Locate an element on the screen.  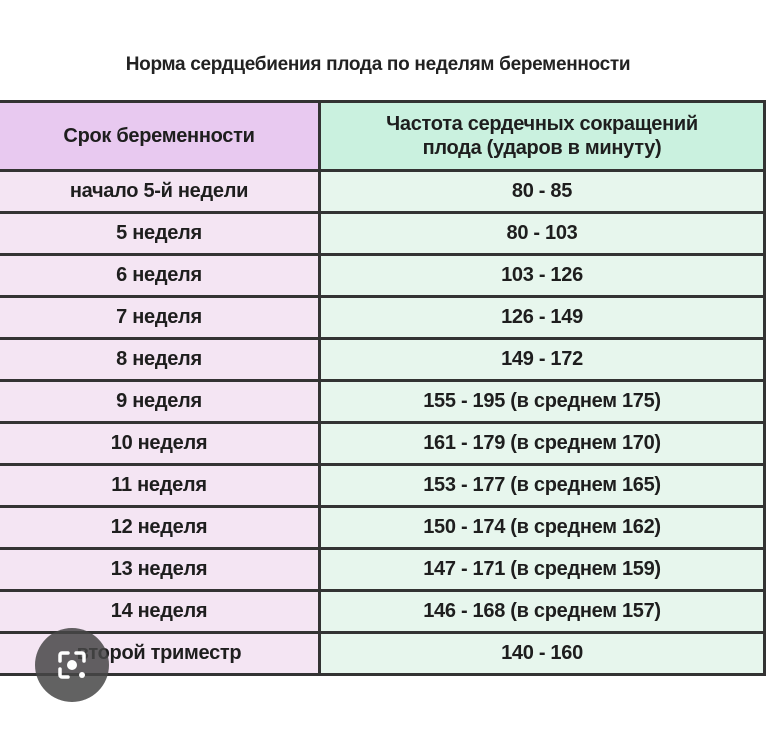
table-row: 5 неделя 80 - 103 is located at coordinates (383, 233).